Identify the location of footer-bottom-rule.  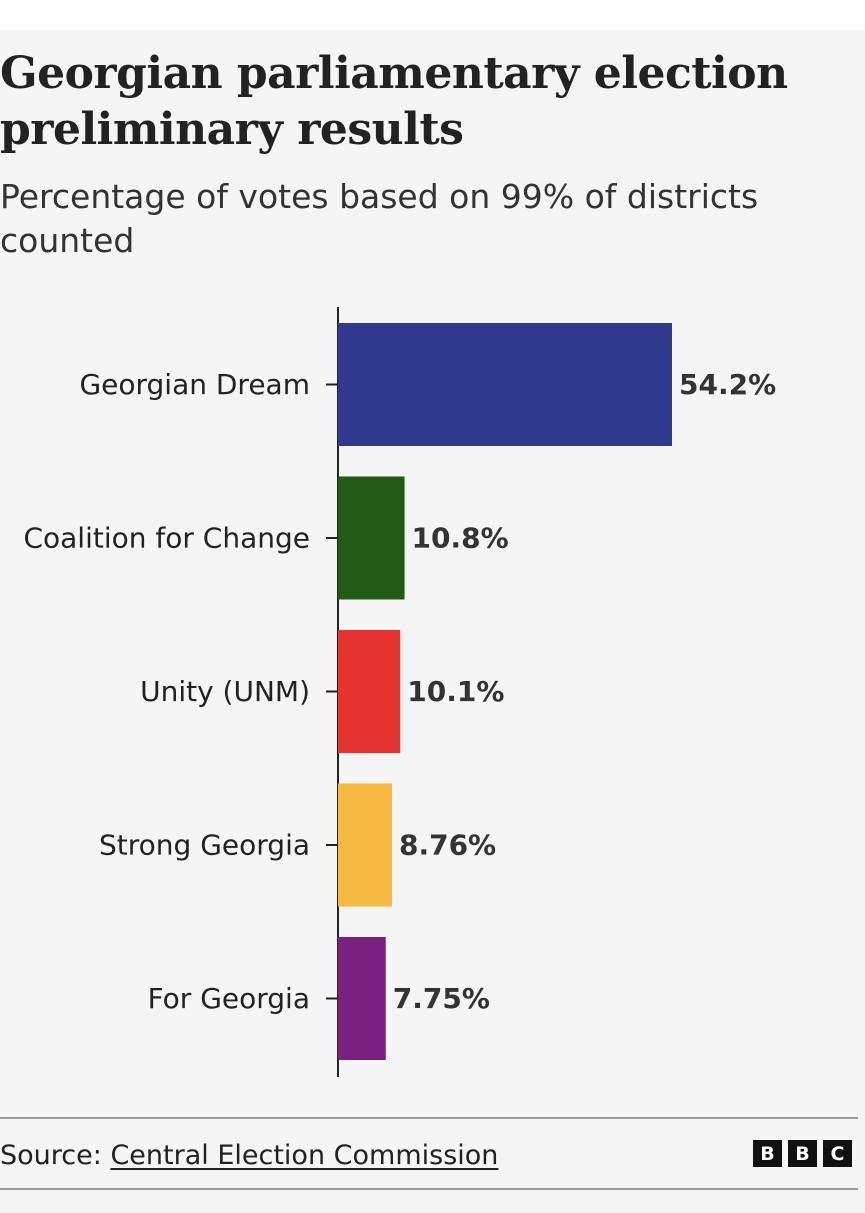
(429, 1189).